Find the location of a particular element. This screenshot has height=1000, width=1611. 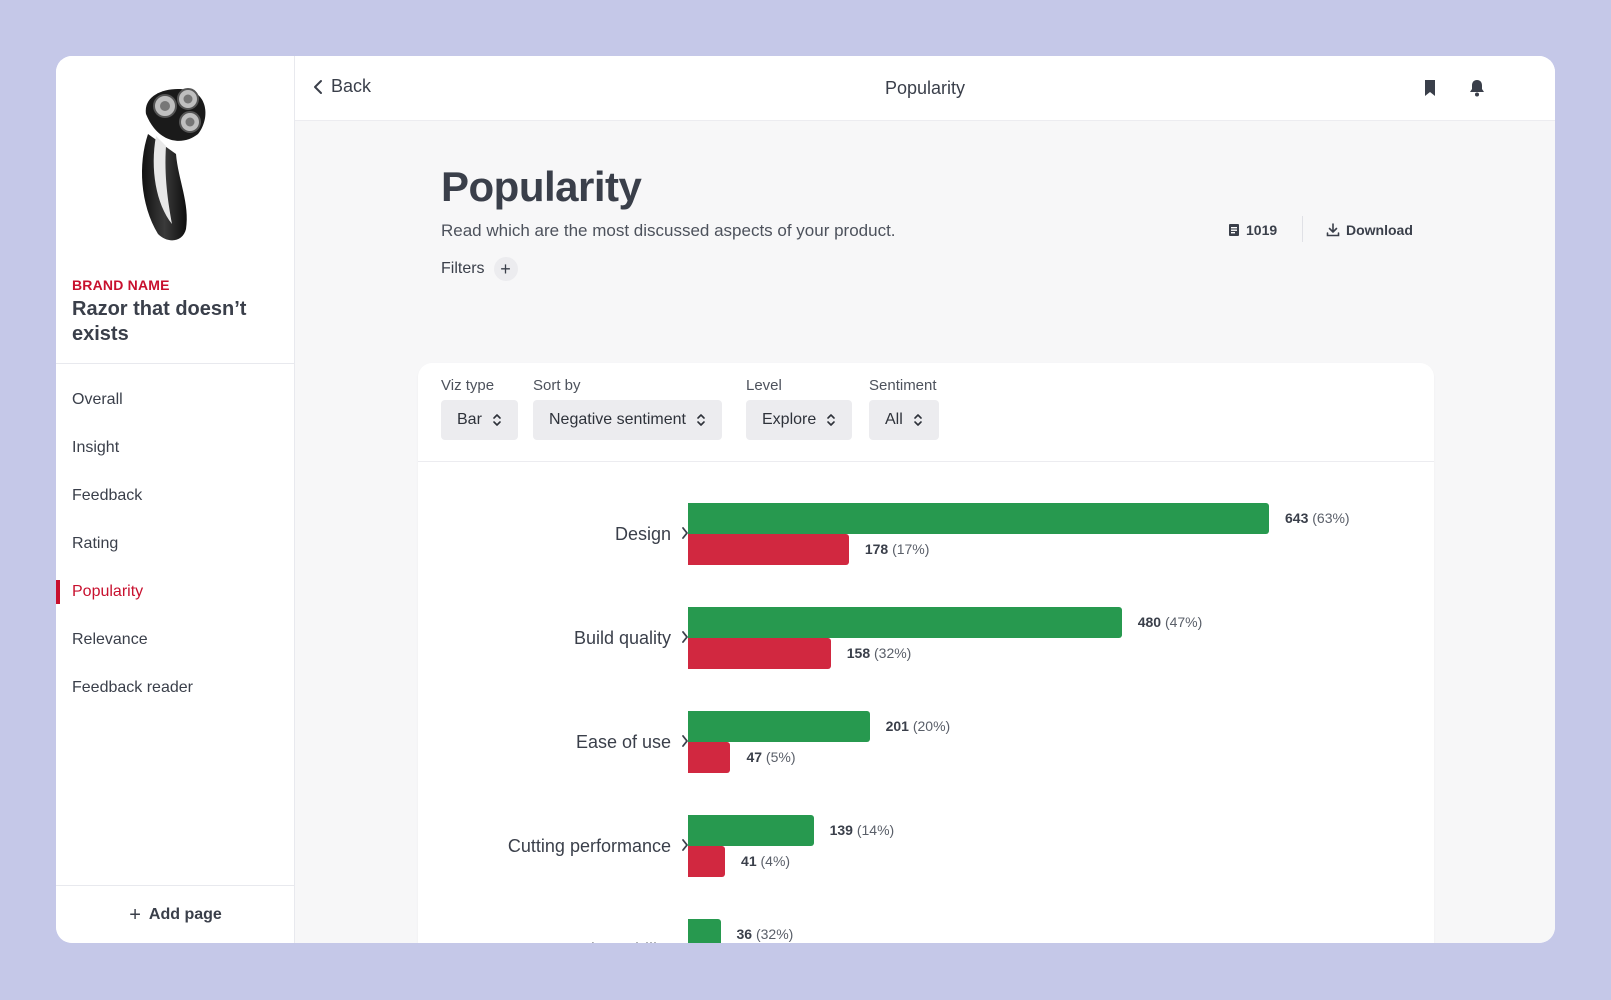

download-icon is located at coordinates (1333, 230).